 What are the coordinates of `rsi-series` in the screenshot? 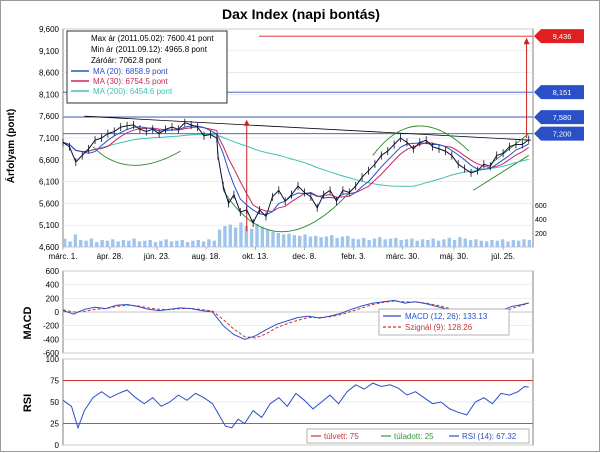 It's located at (295, 406).